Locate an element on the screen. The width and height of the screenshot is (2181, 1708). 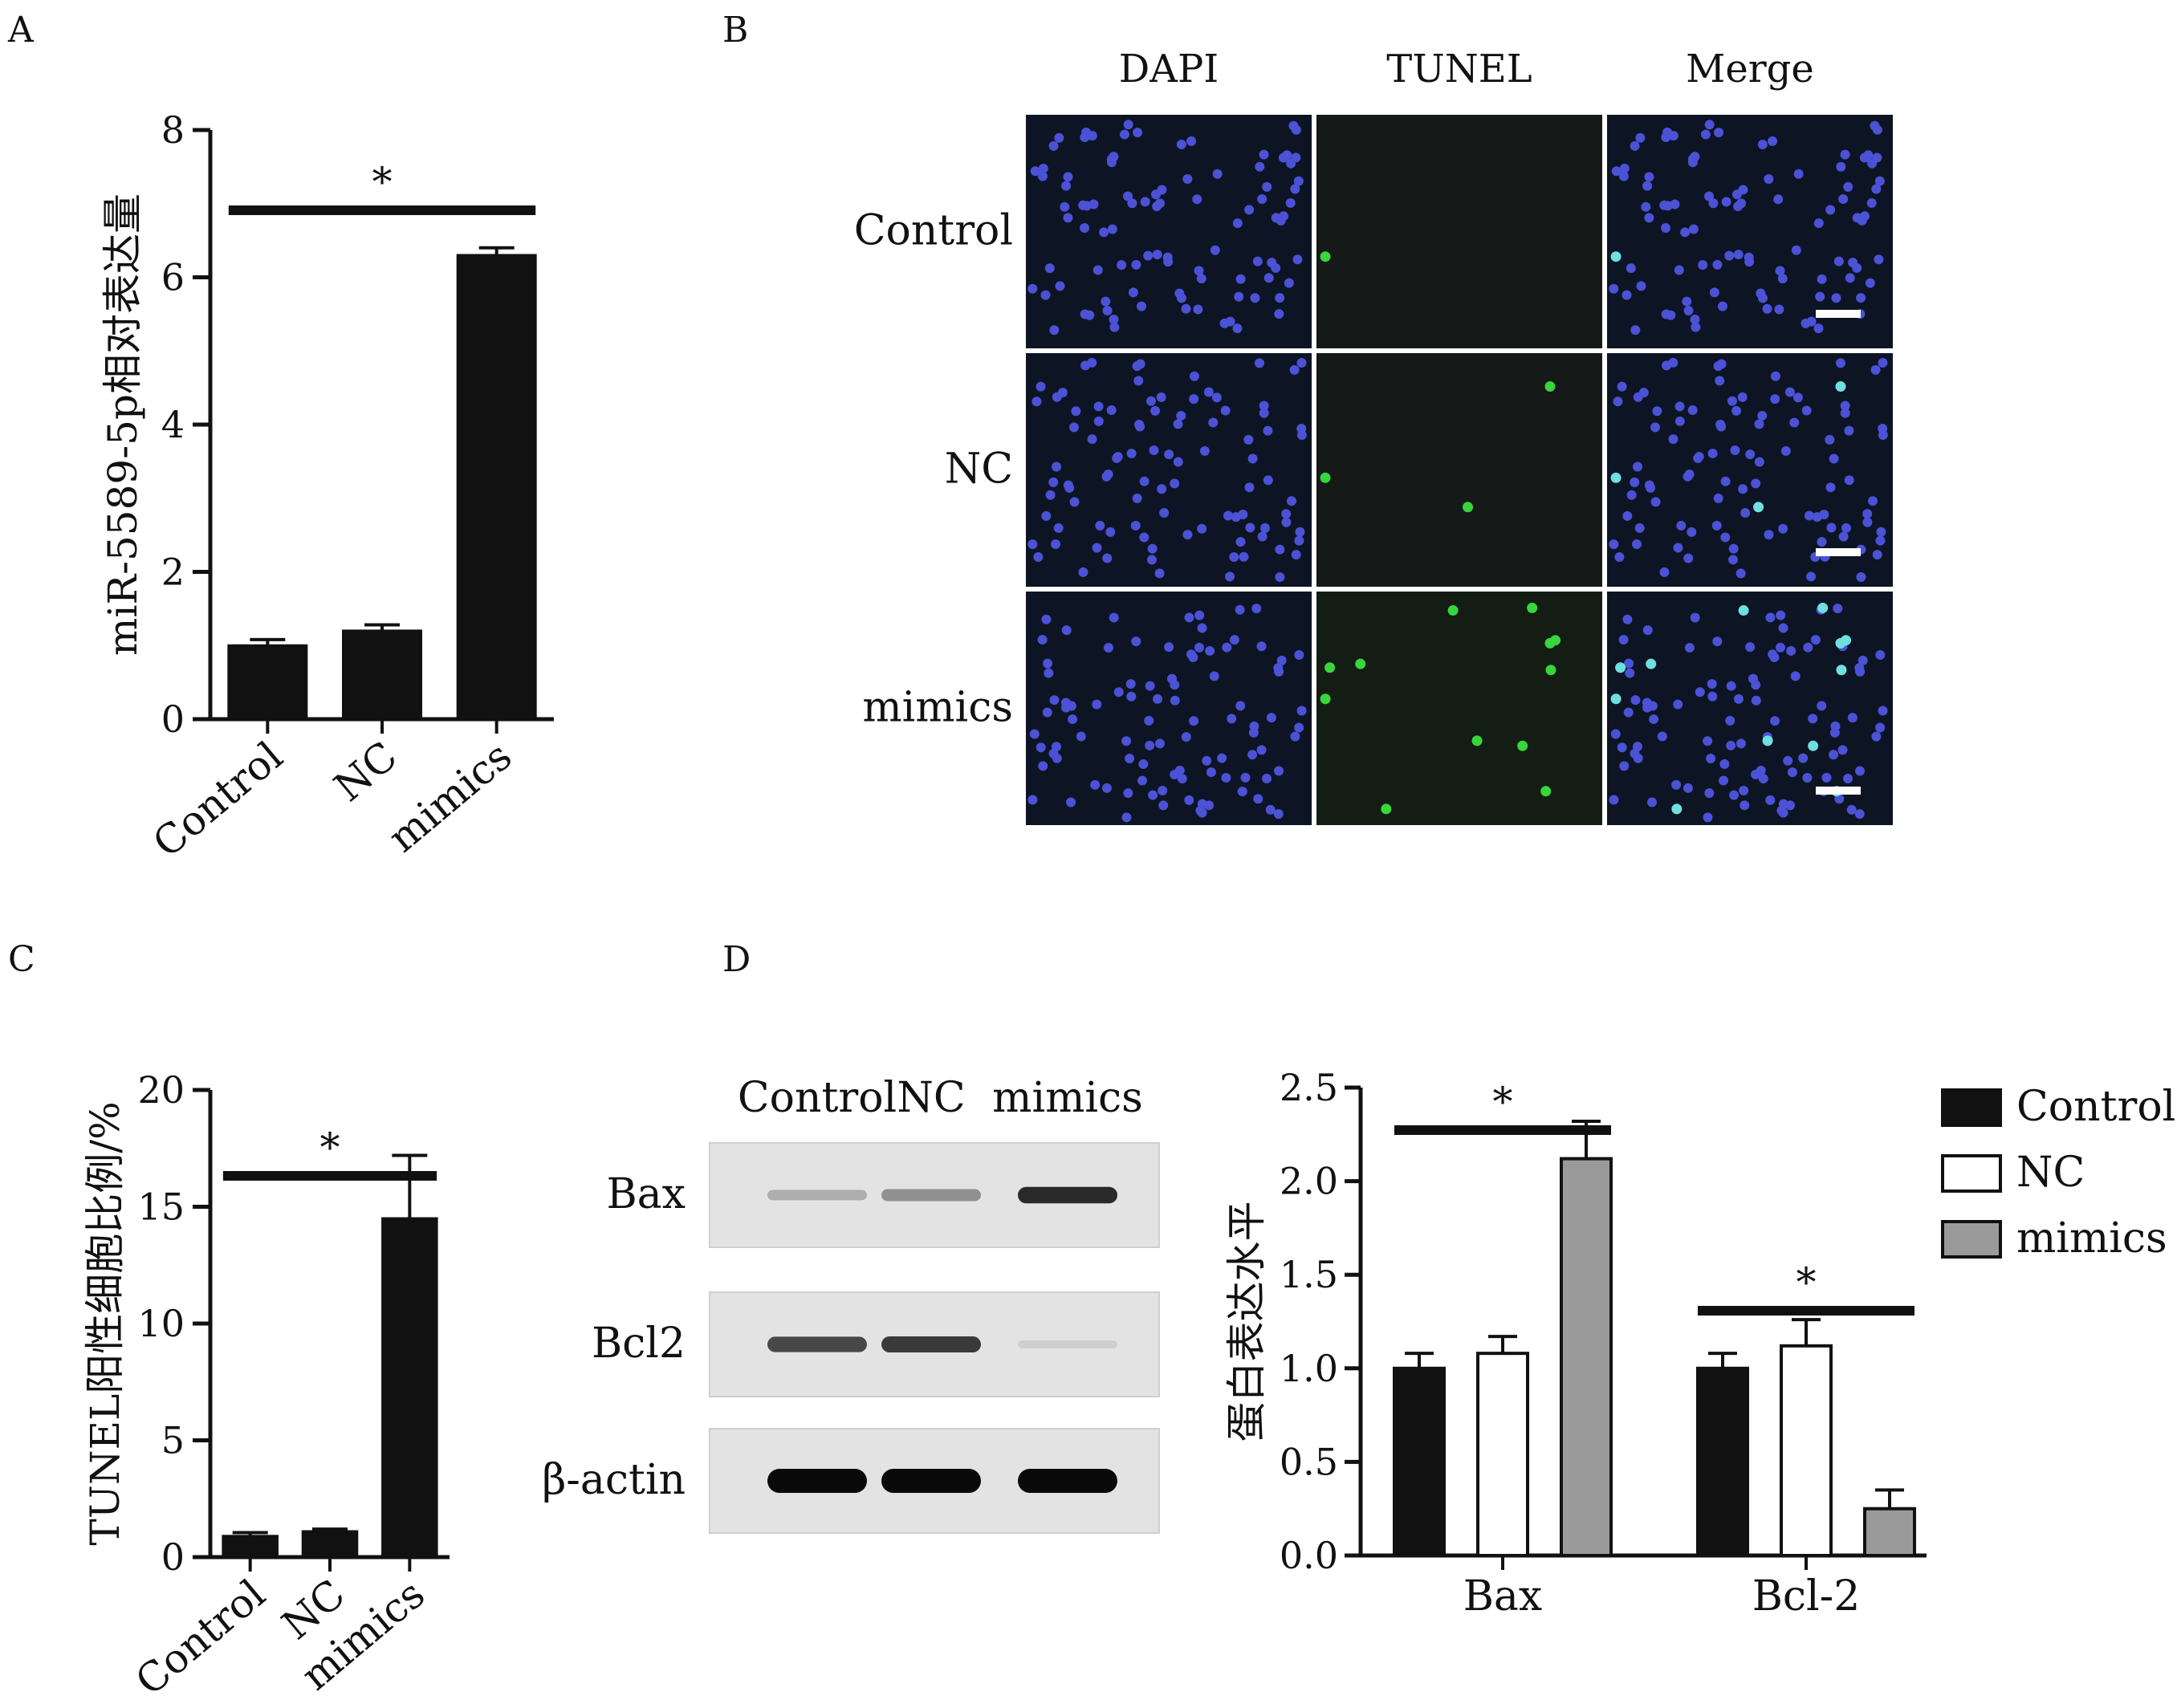
x-tick-label: Bcl-2 is located at coordinates (1806, 1597).